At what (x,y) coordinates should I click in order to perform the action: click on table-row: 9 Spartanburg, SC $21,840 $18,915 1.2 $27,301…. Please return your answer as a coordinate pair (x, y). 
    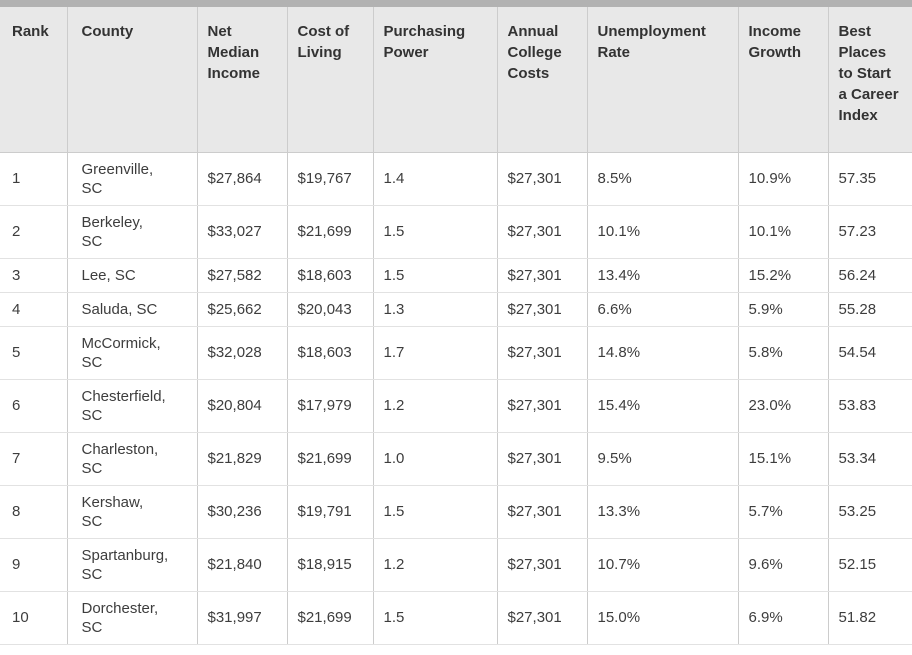
    Looking at the image, I should click on (456, 565).